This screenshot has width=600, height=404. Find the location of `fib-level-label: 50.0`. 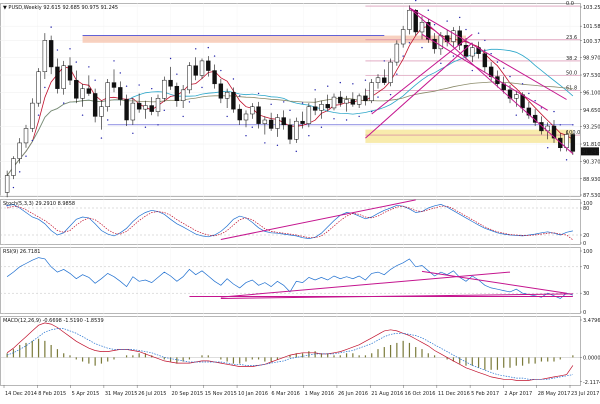

fib-level-label: 50.0 is located at coordinates (571, 73).